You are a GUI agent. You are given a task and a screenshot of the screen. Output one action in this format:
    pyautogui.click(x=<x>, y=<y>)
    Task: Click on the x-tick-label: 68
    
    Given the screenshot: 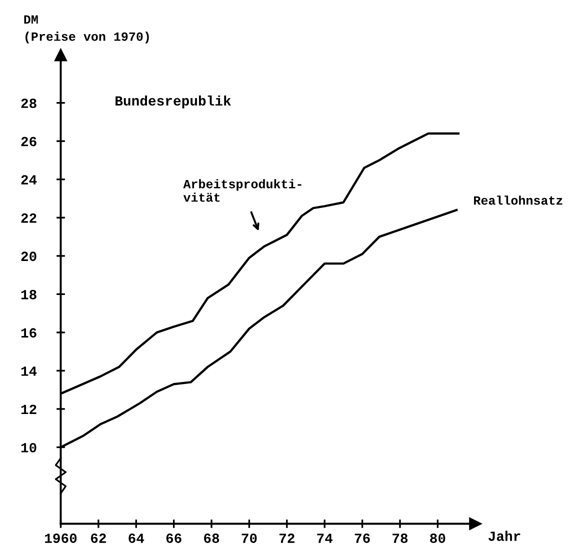 What is the action you would take?
    pyautogui.click(x=212, y=538)
    